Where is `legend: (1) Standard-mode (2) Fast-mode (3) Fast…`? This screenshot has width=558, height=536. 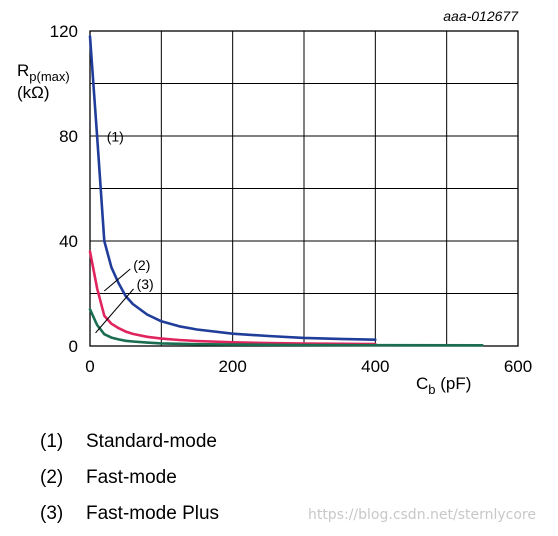 legend: (1) Standard-mode (2) Fast-mode (3) Fast… is located at coordinates (129, 482).